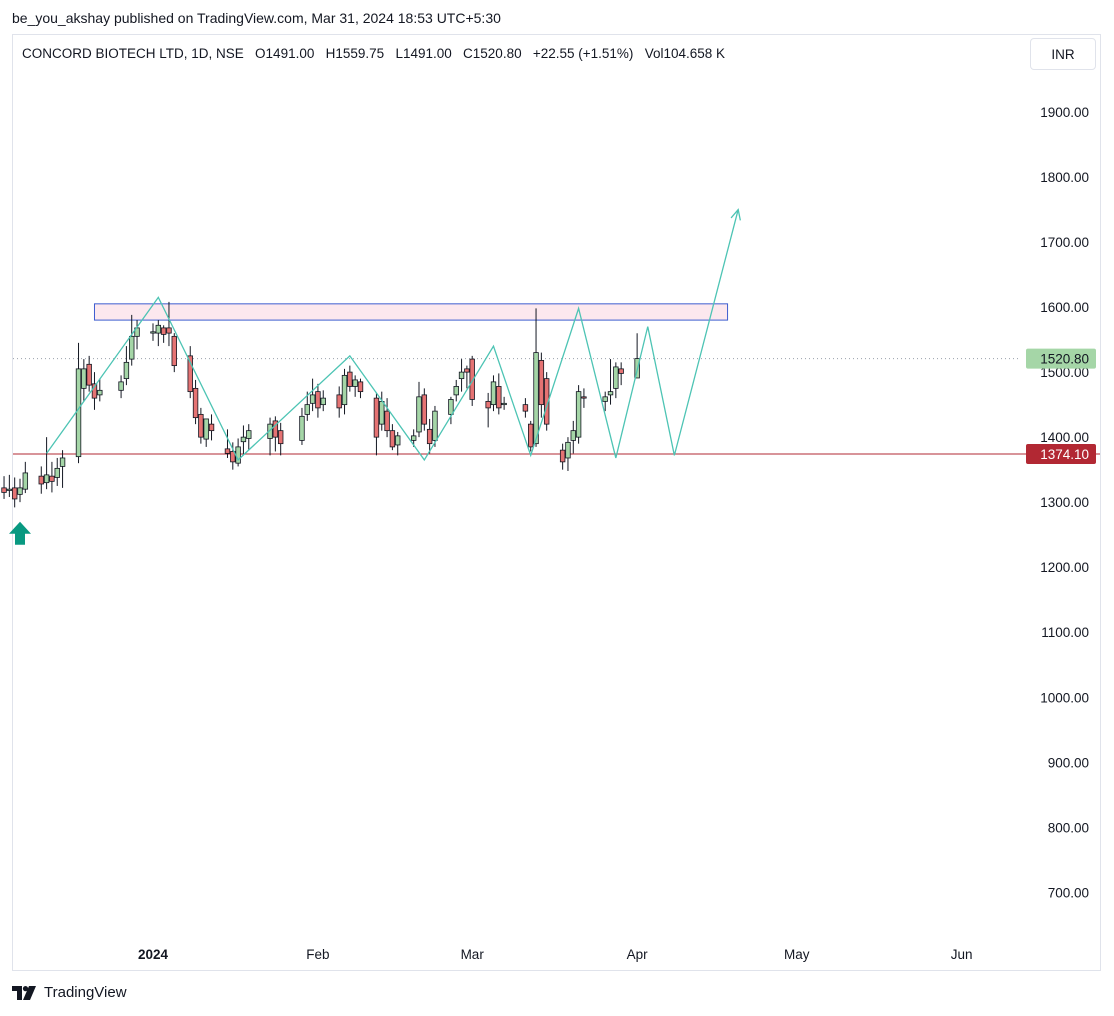 The width and height of the screenshot is (1114, 1016). I want to click on last-price-badge: 1520.80, so click(1061, 358).